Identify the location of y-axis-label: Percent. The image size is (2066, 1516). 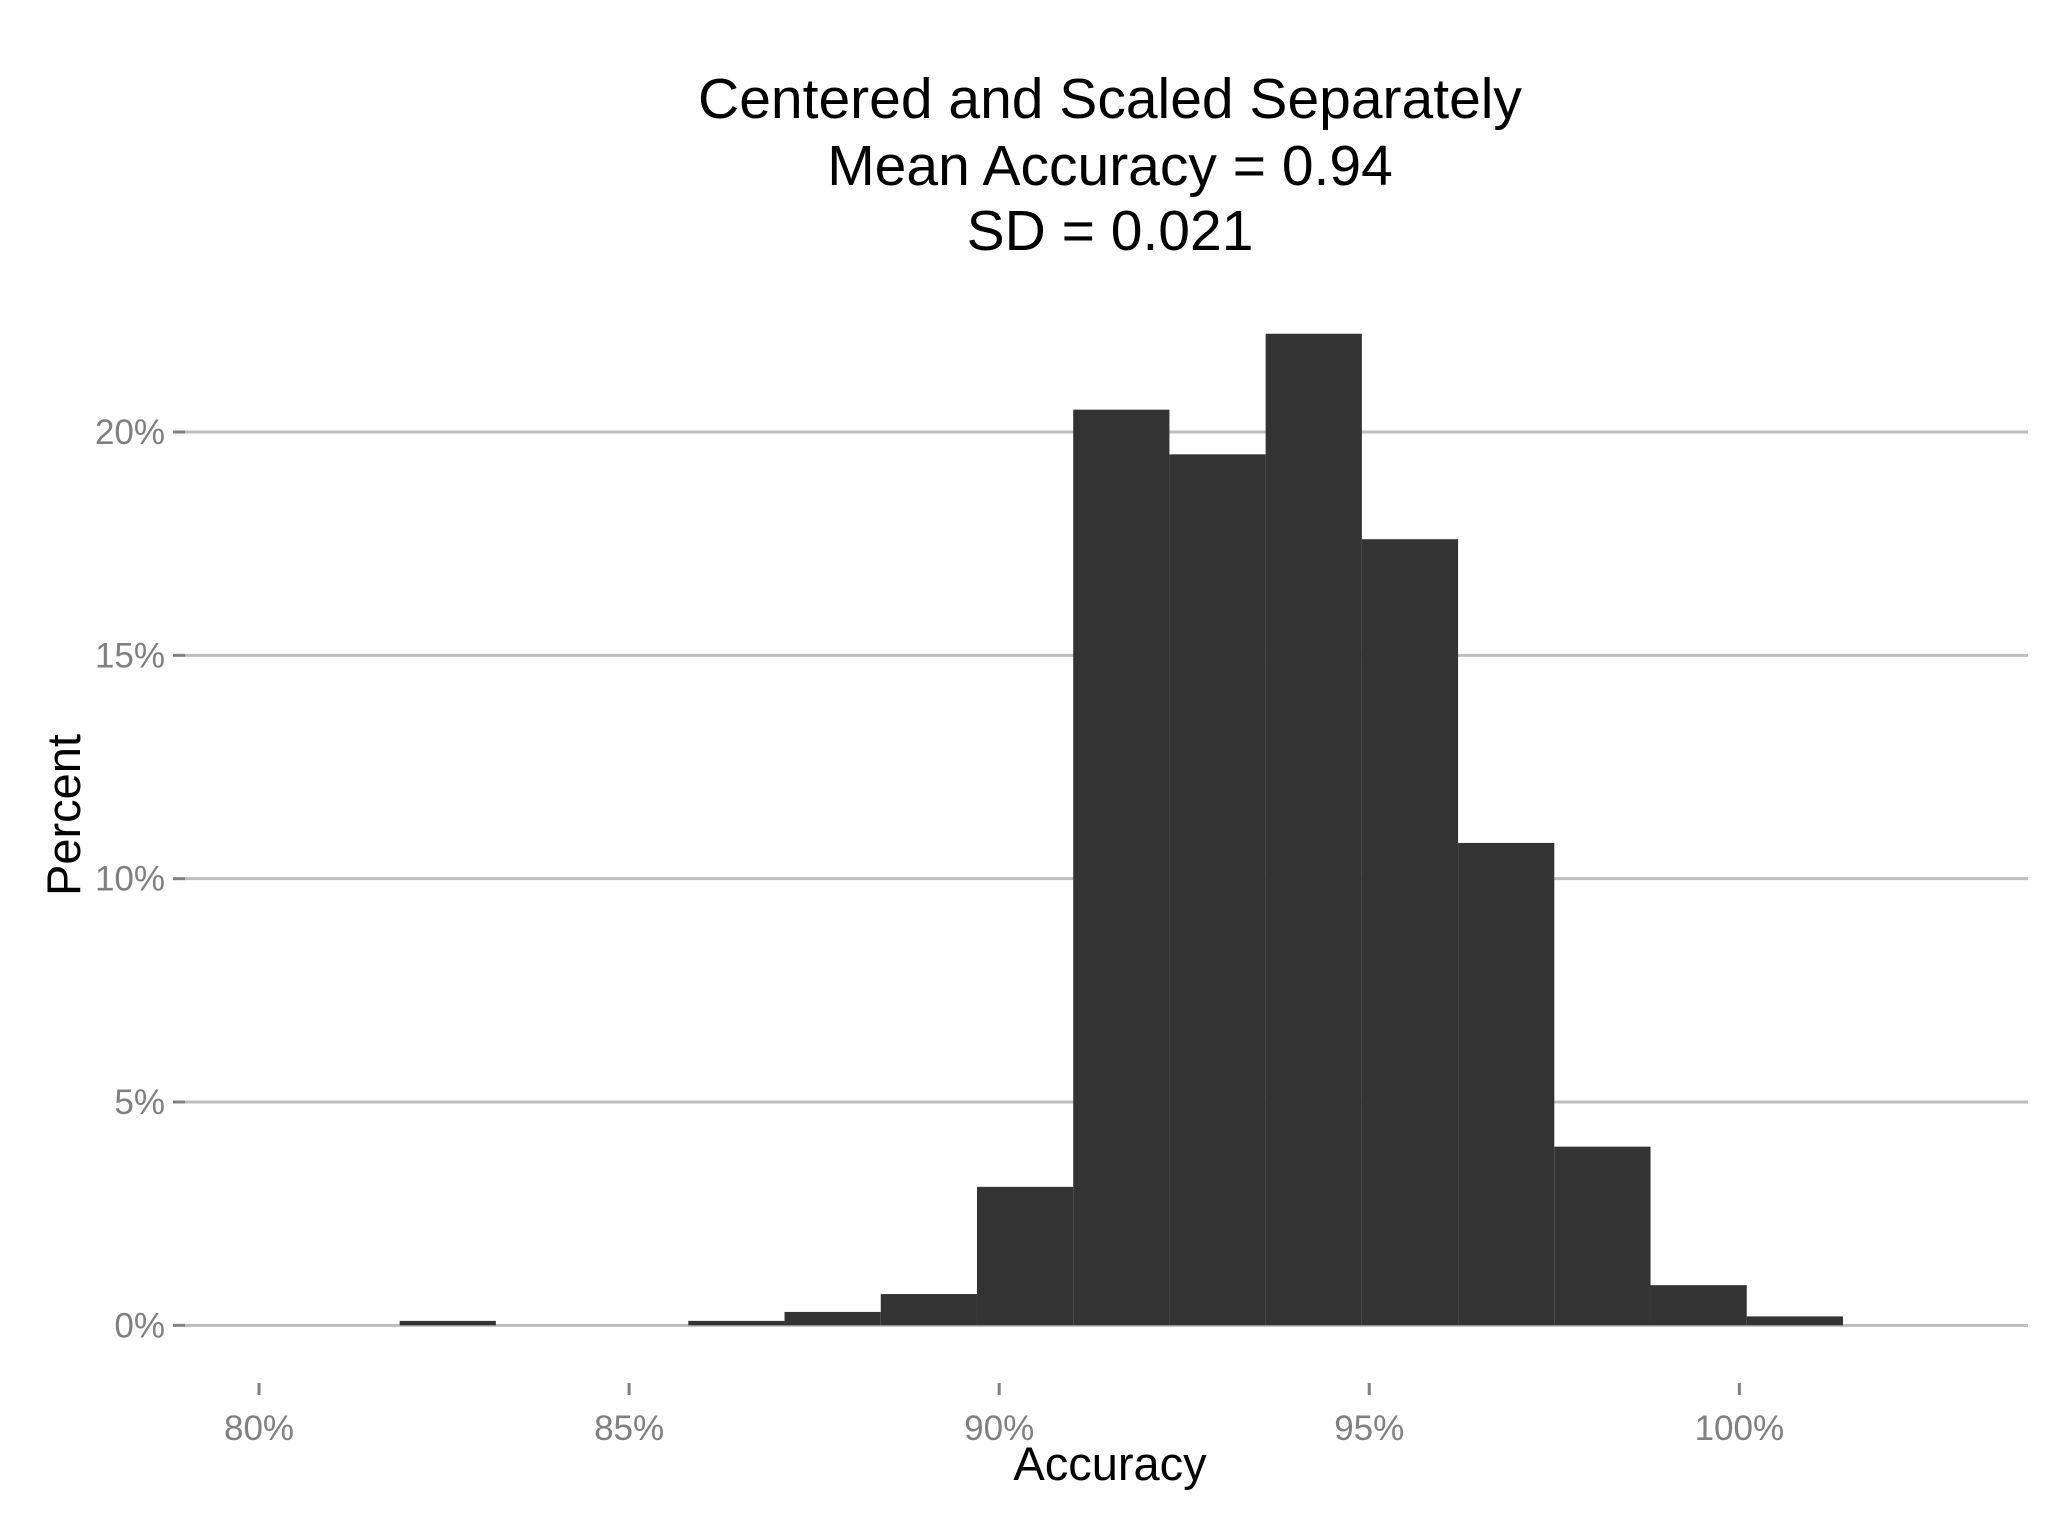
(63, 815).